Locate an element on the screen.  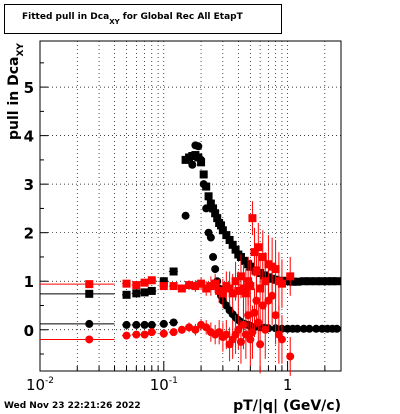
footer-timestamp: Wed Nov 23 22:21:26 2022 is located at coordinates (72, 406).